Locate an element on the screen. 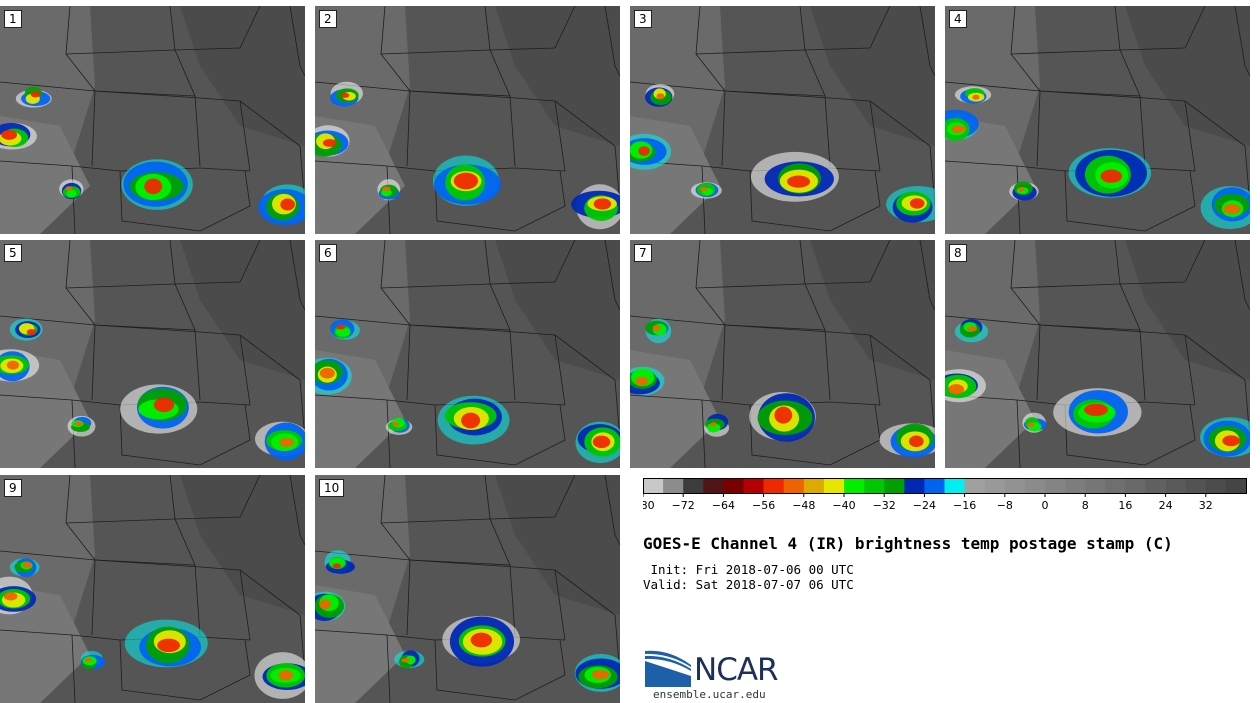  forecast-panel-3: 3 is located at coordinates (782, 120).